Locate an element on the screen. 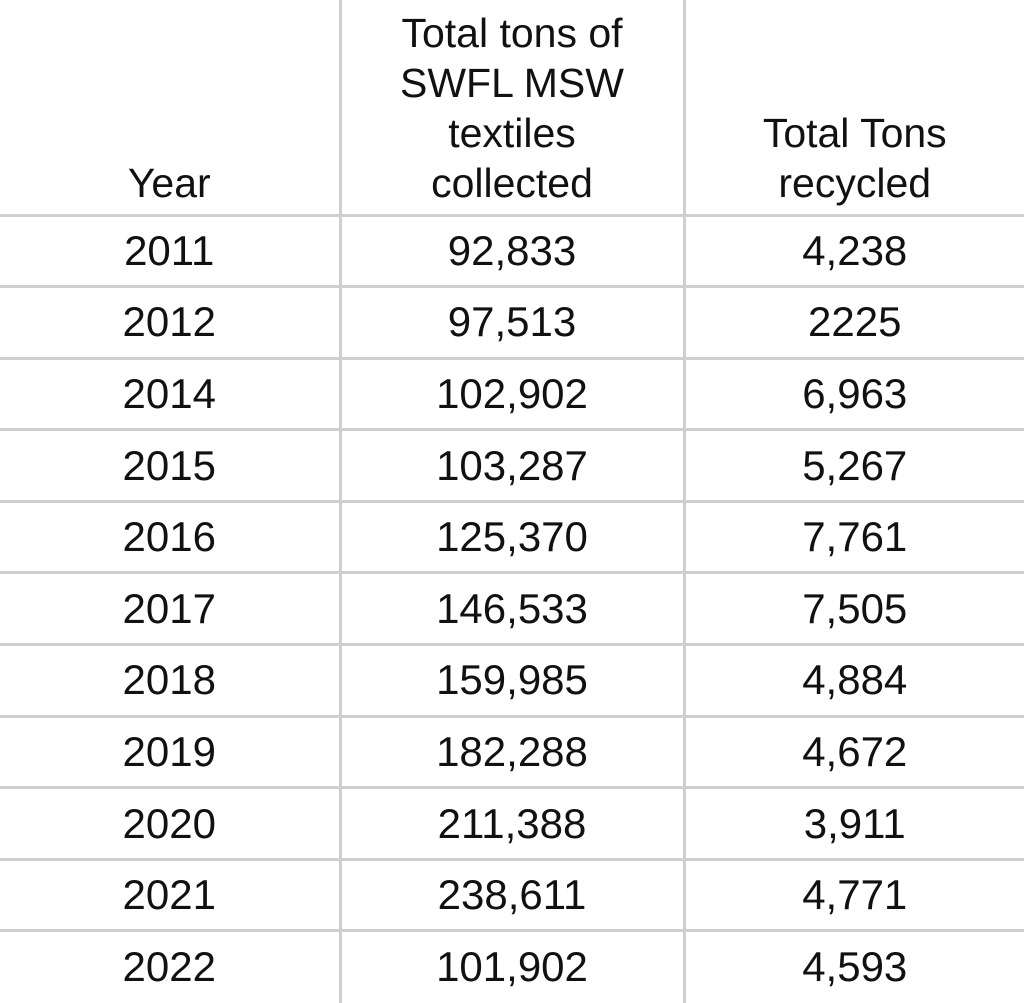 The width and height of the screenshot is (1024, 1003). table-row: 2022 101,902 4,593 is located at coordinates (512, 966).